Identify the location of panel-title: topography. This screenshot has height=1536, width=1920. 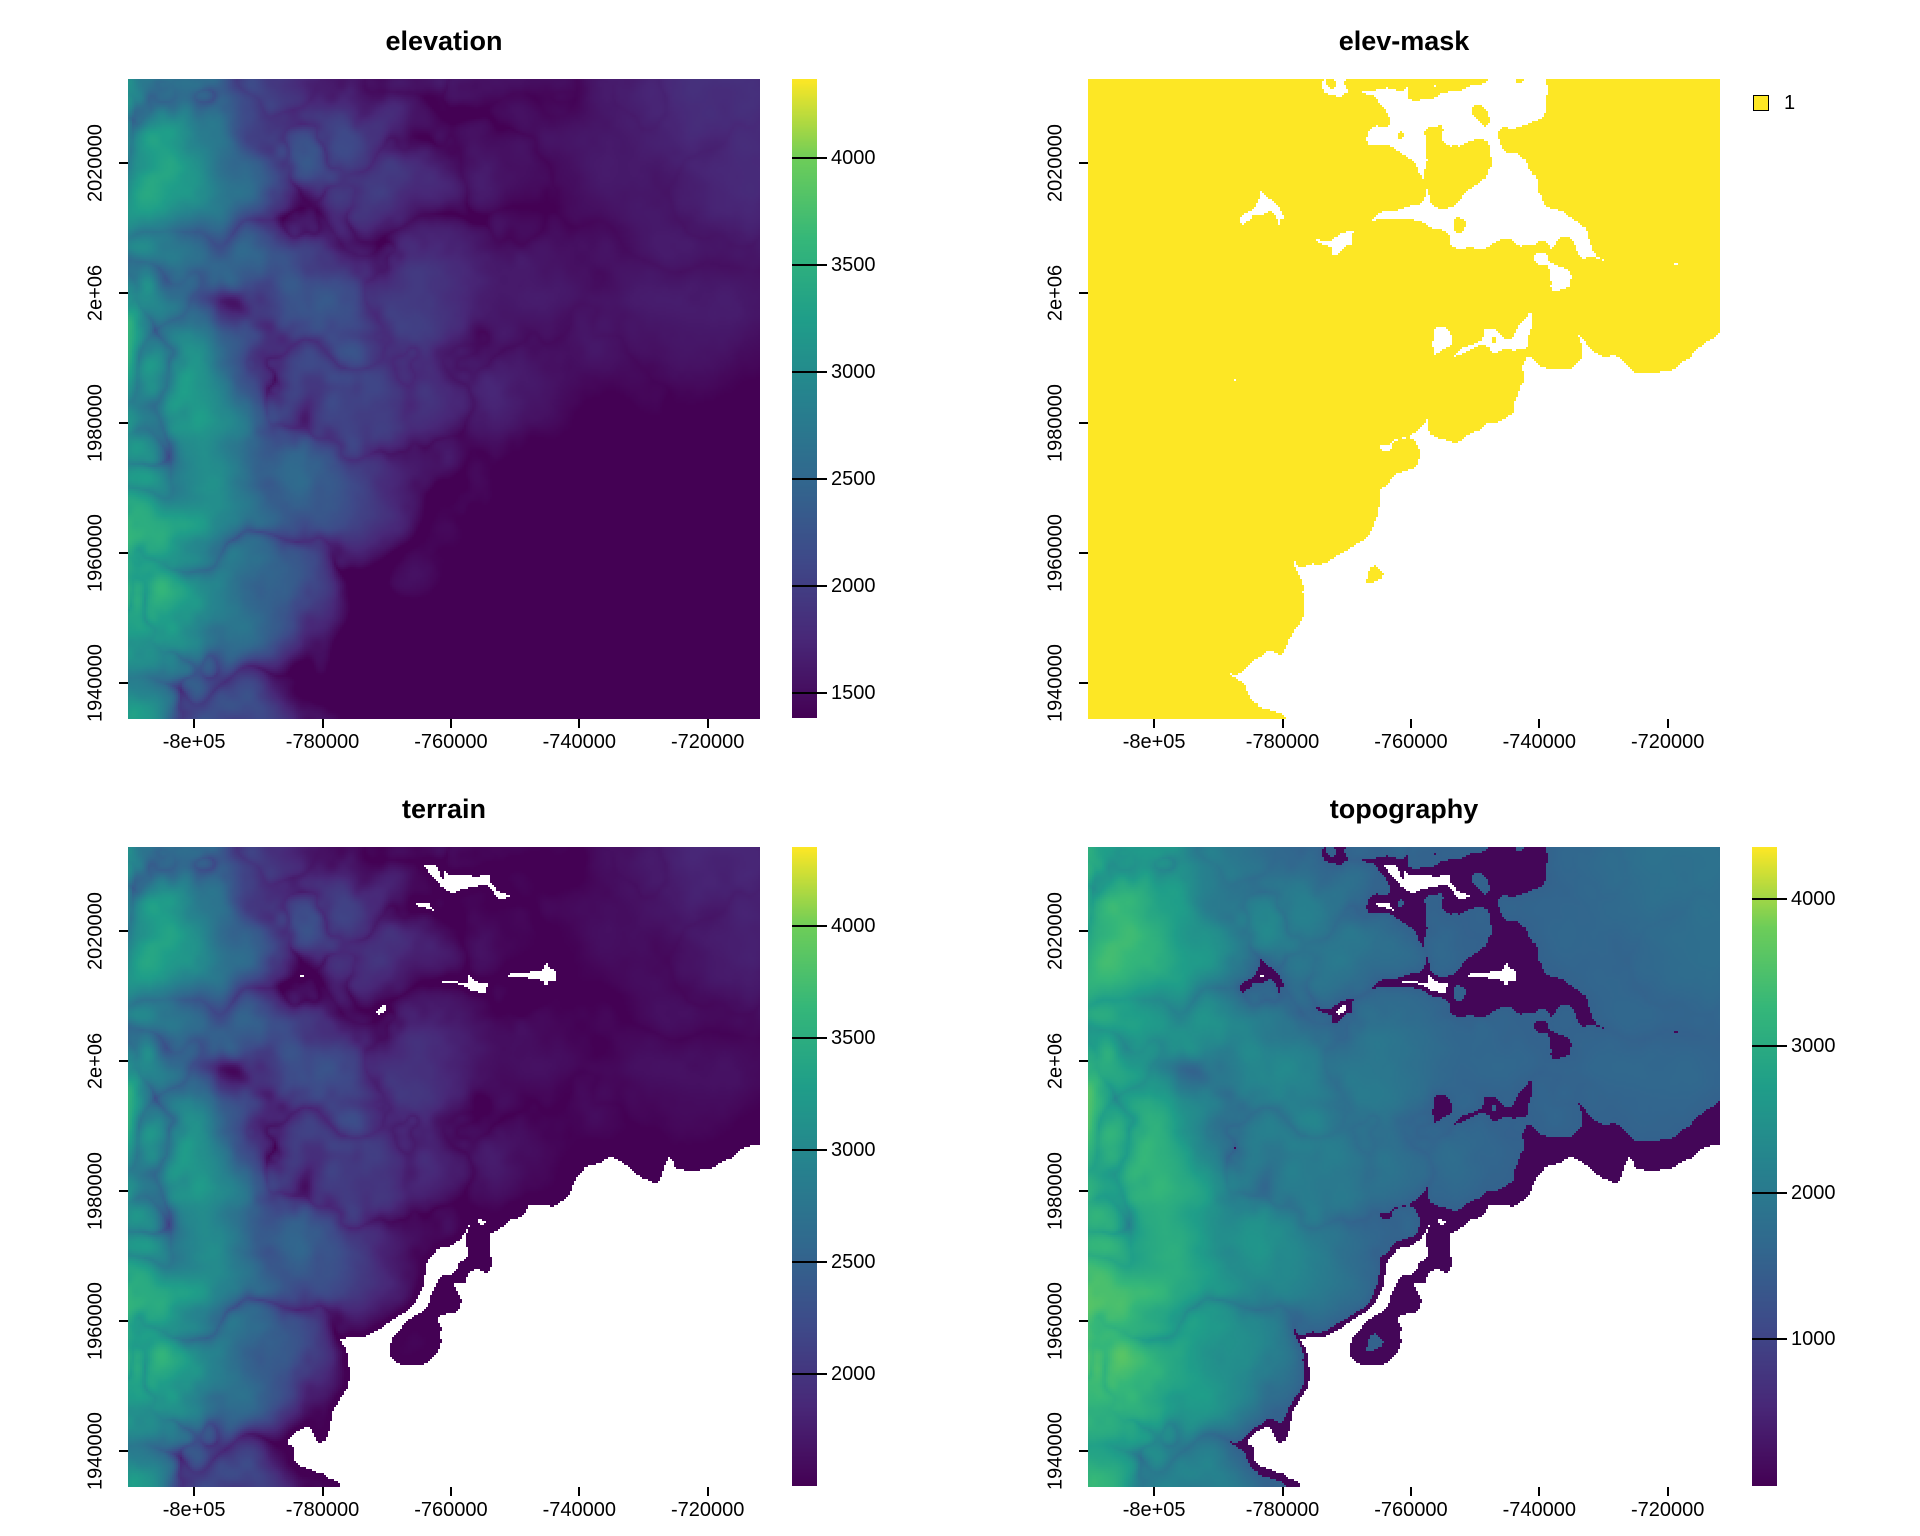
(1404, 809).